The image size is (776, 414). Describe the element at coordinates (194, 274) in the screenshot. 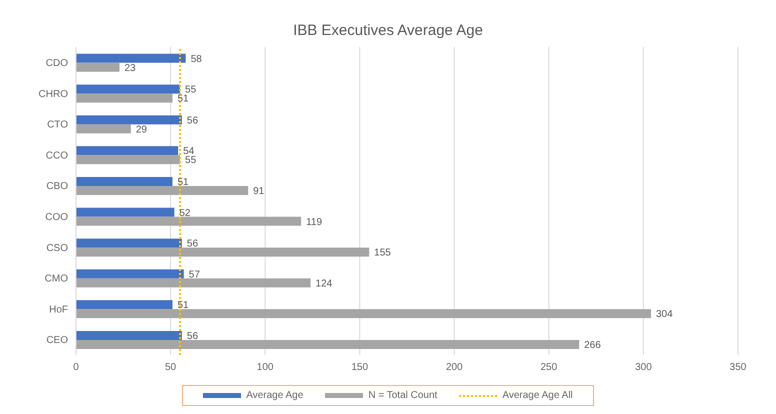

I see `data-label: 57` at that location.